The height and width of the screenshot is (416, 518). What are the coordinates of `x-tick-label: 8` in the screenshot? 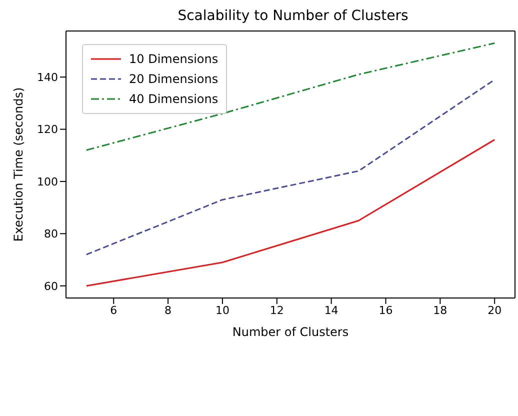 It's located at (168, 310).